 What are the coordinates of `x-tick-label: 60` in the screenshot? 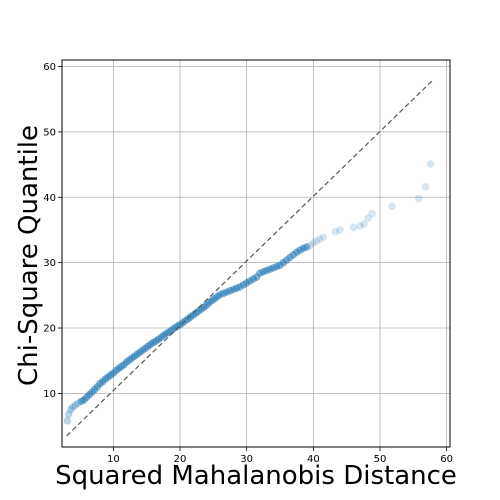 It's located at (446, 459).